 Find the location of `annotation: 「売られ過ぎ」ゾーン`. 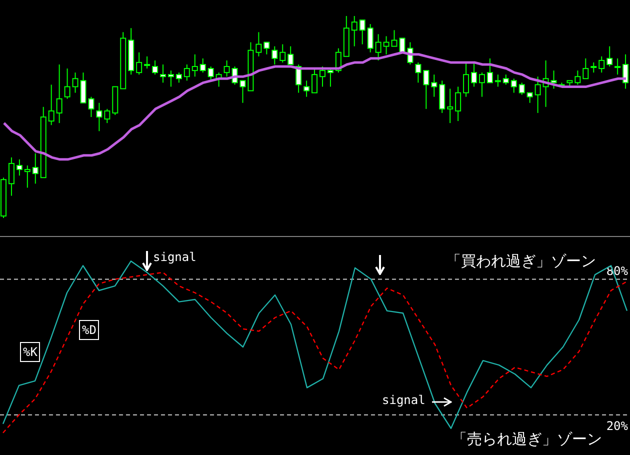

annotation: 「売られ過ぎ」ゾーン is located at coordinates (527, 439).